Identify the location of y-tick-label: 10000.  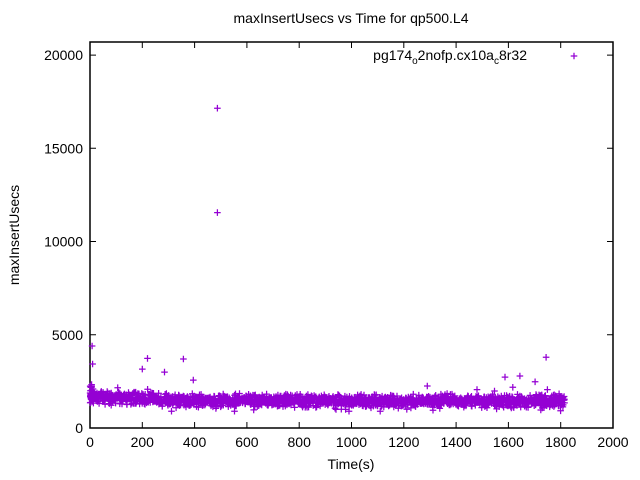
(63, 242).